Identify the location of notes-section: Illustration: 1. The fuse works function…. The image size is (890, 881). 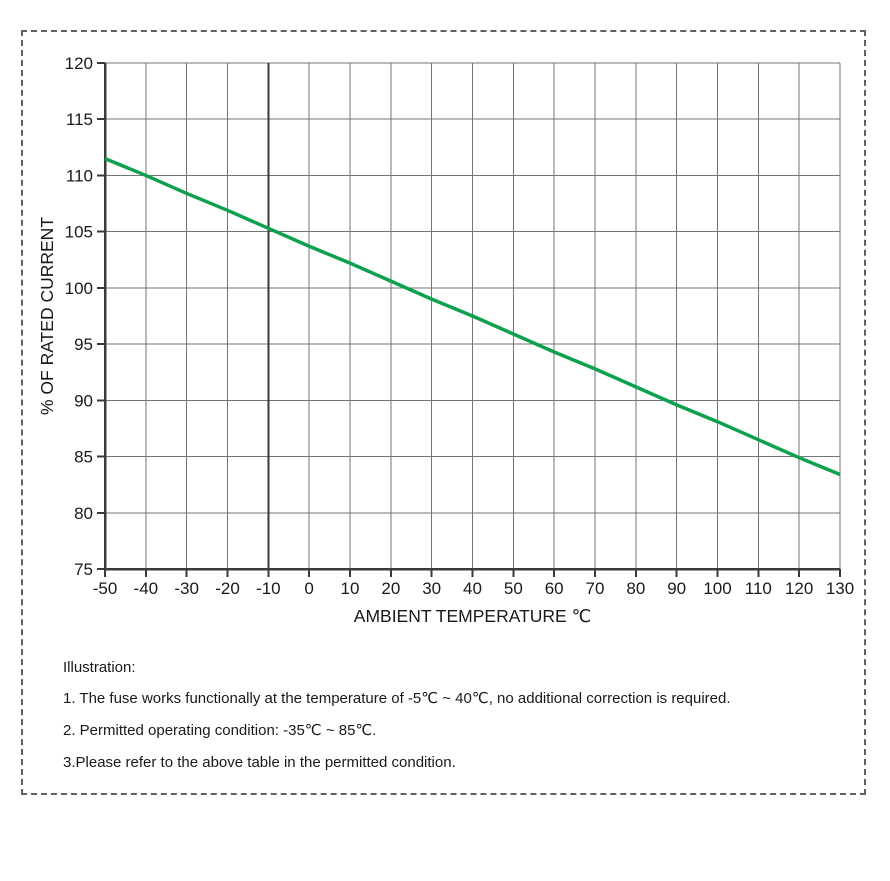
(443, 723).